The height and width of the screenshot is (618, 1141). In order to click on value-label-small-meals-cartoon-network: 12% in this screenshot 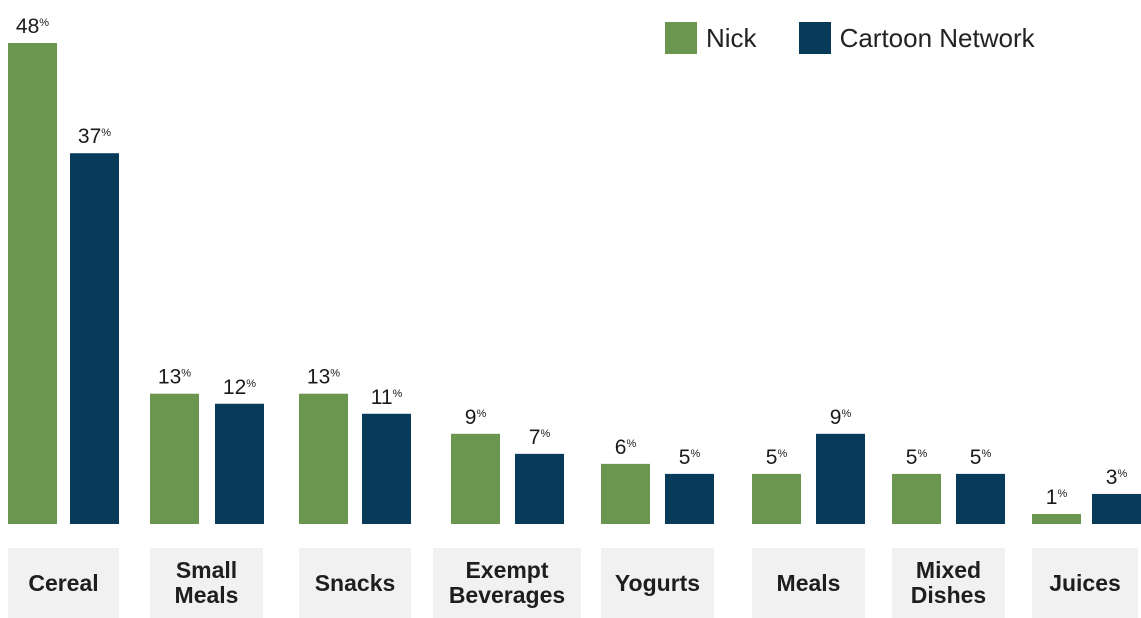, I will do `click(239, 387)`.